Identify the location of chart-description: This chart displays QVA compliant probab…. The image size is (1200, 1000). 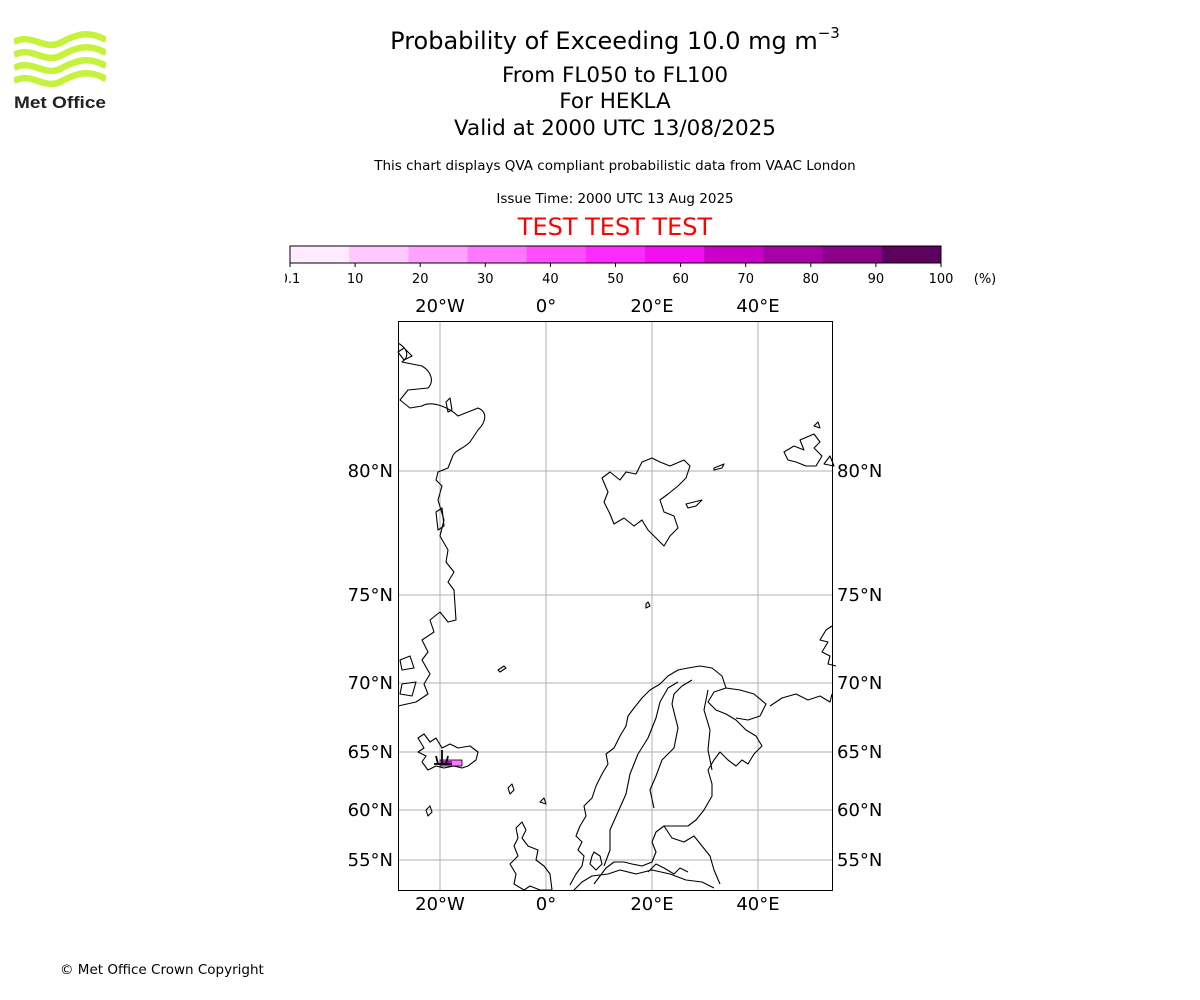
(615, 166).